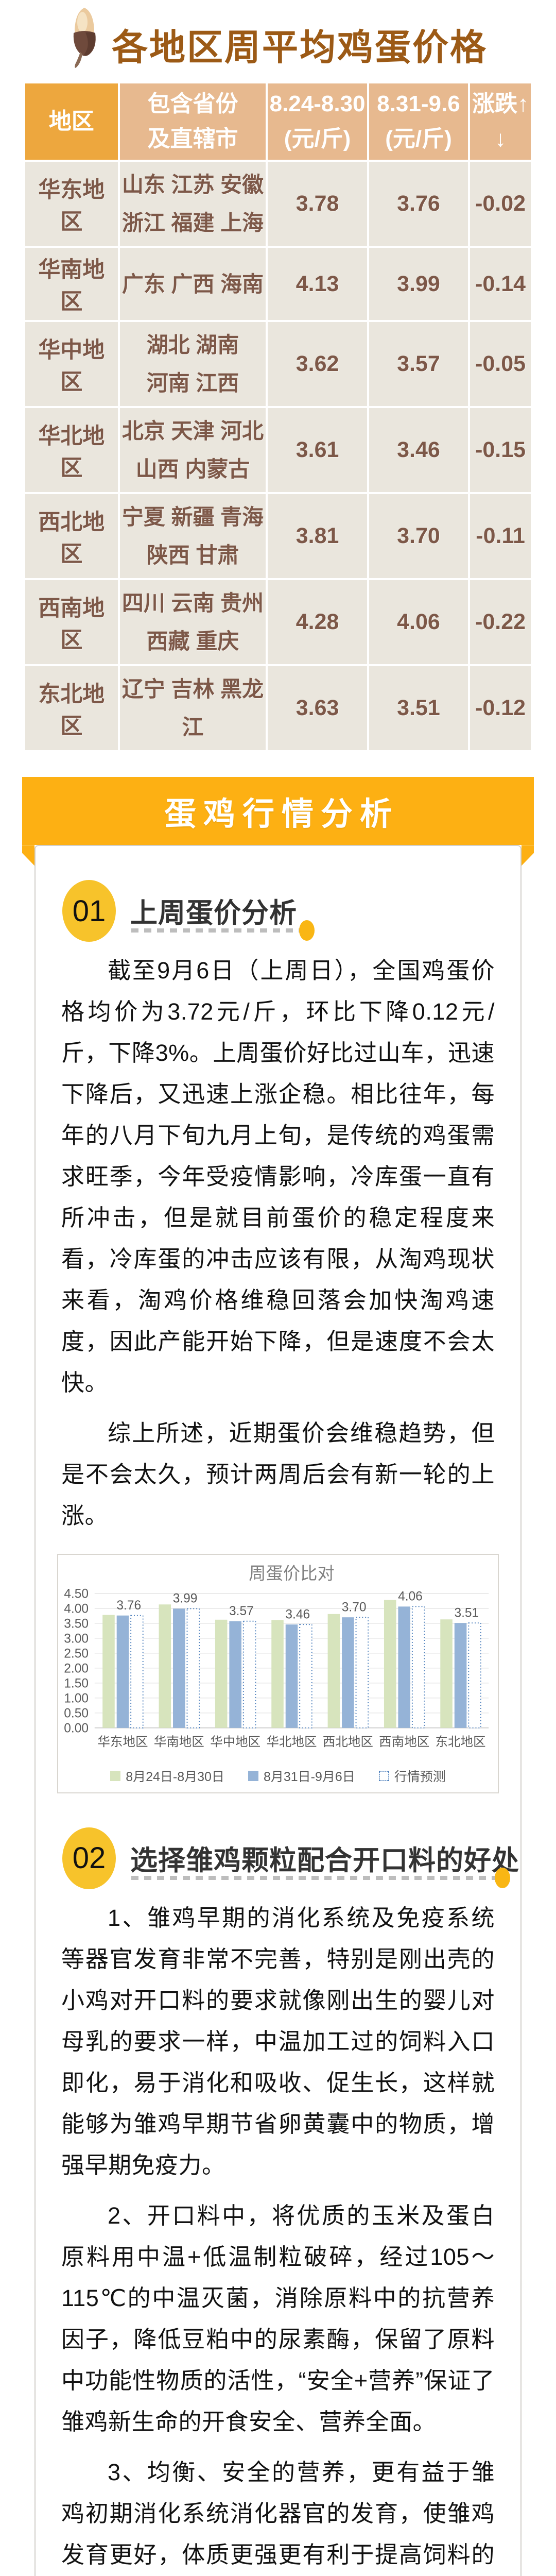  What do you see at coordinates (418, 536) in the screenshot?
I see `week2-cell: 3.70` at bounding box center [418, 536].